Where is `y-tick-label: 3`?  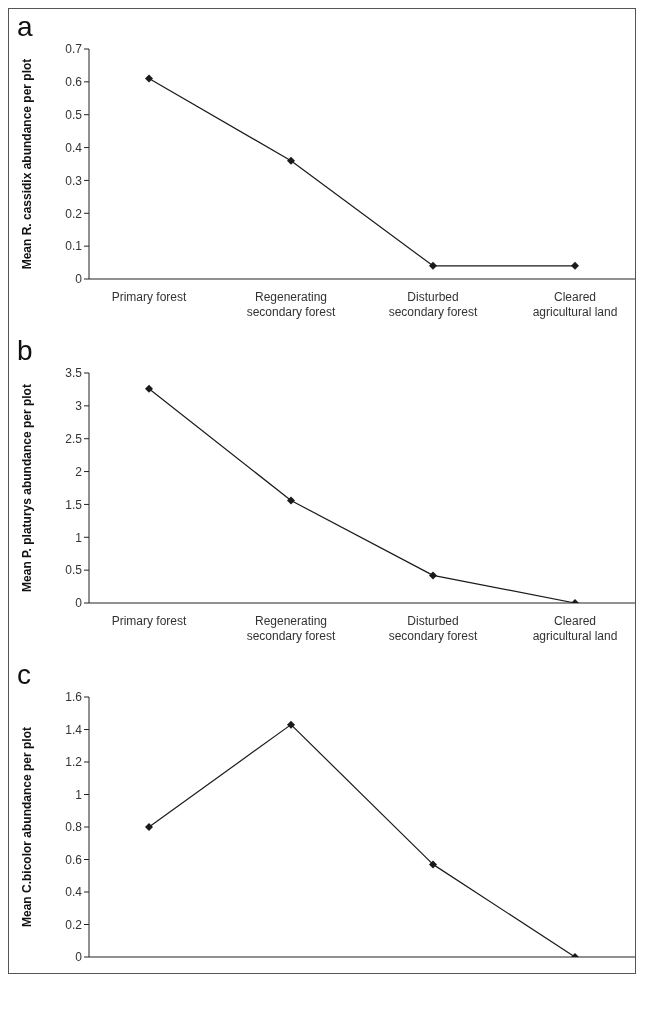 y-tick-label: 3 is located at coordinates (79, 406).